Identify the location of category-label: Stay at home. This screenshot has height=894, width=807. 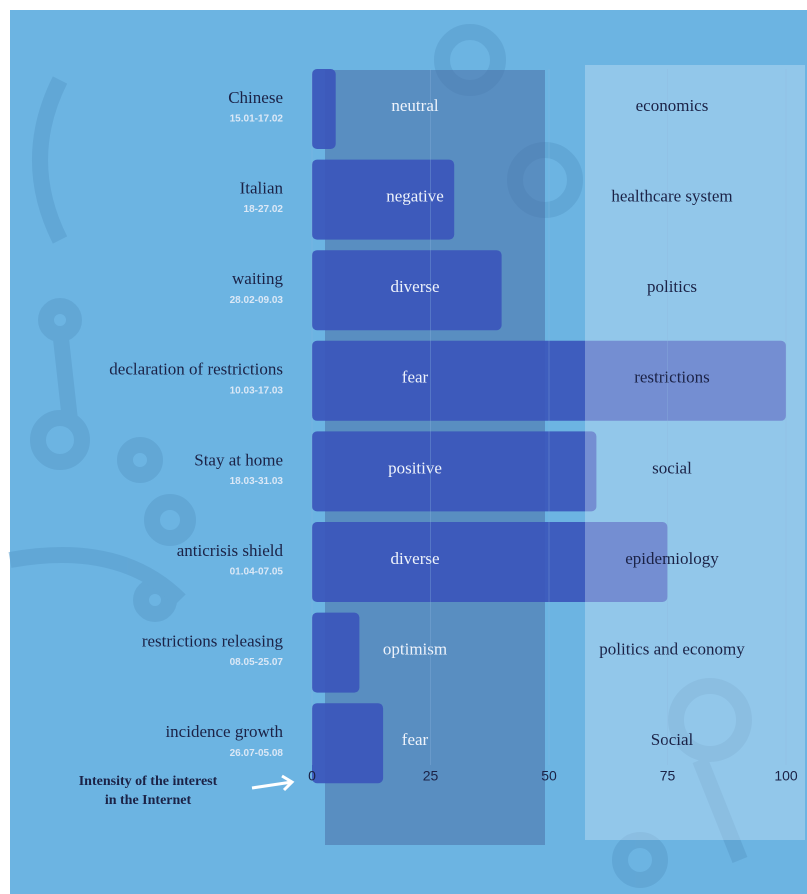
(238, 459).